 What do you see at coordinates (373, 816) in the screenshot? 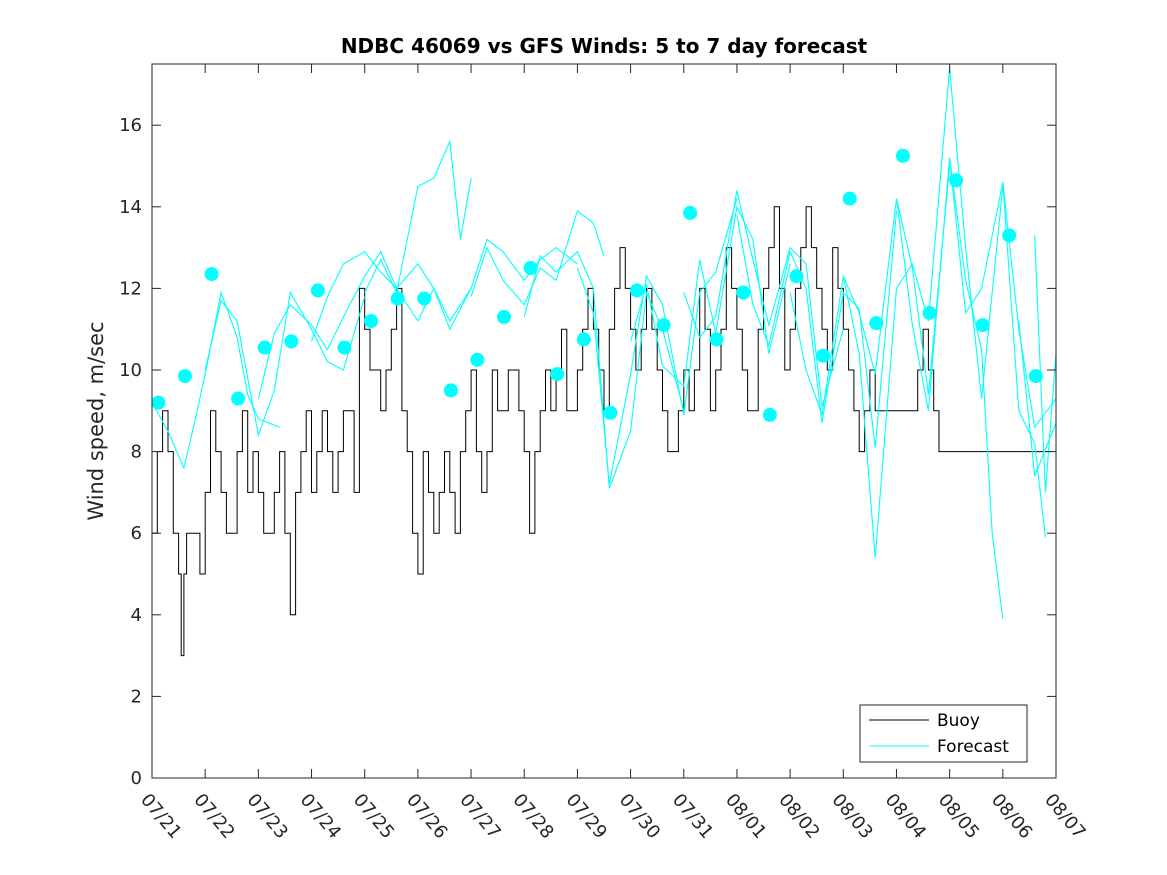
I see `x-tick-label: 07/25` at bounding box center [373, 816].